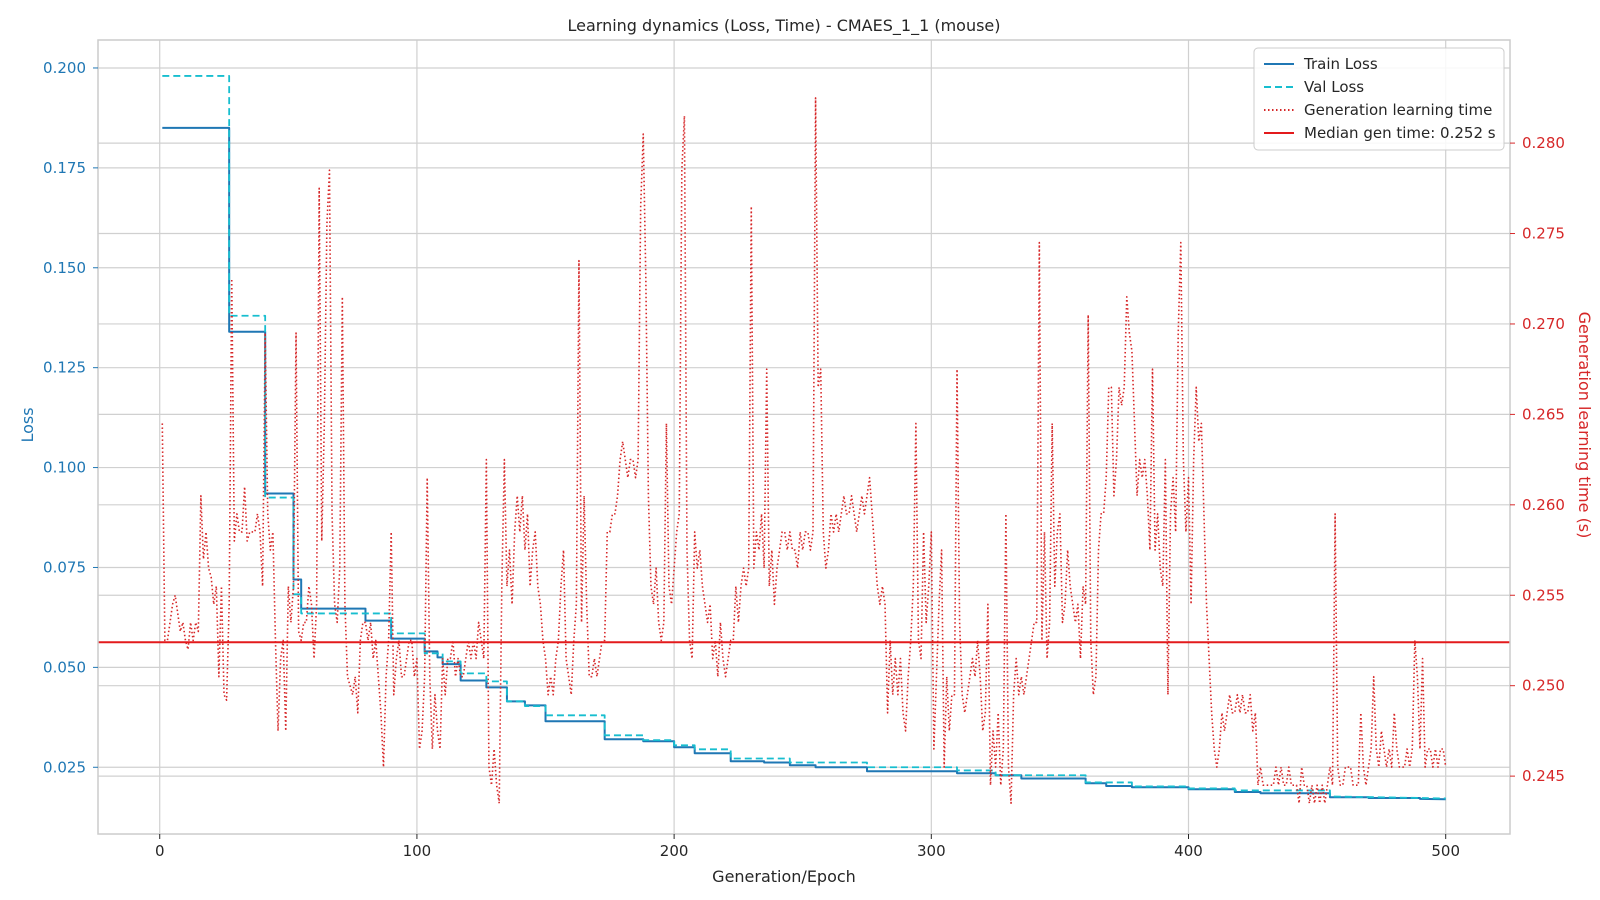 This screenshot has width=1600, height=900. Describe the element at coordinates (64, 567) in the screenshot. I see `y-left-tick-label: 0.075` at that location.